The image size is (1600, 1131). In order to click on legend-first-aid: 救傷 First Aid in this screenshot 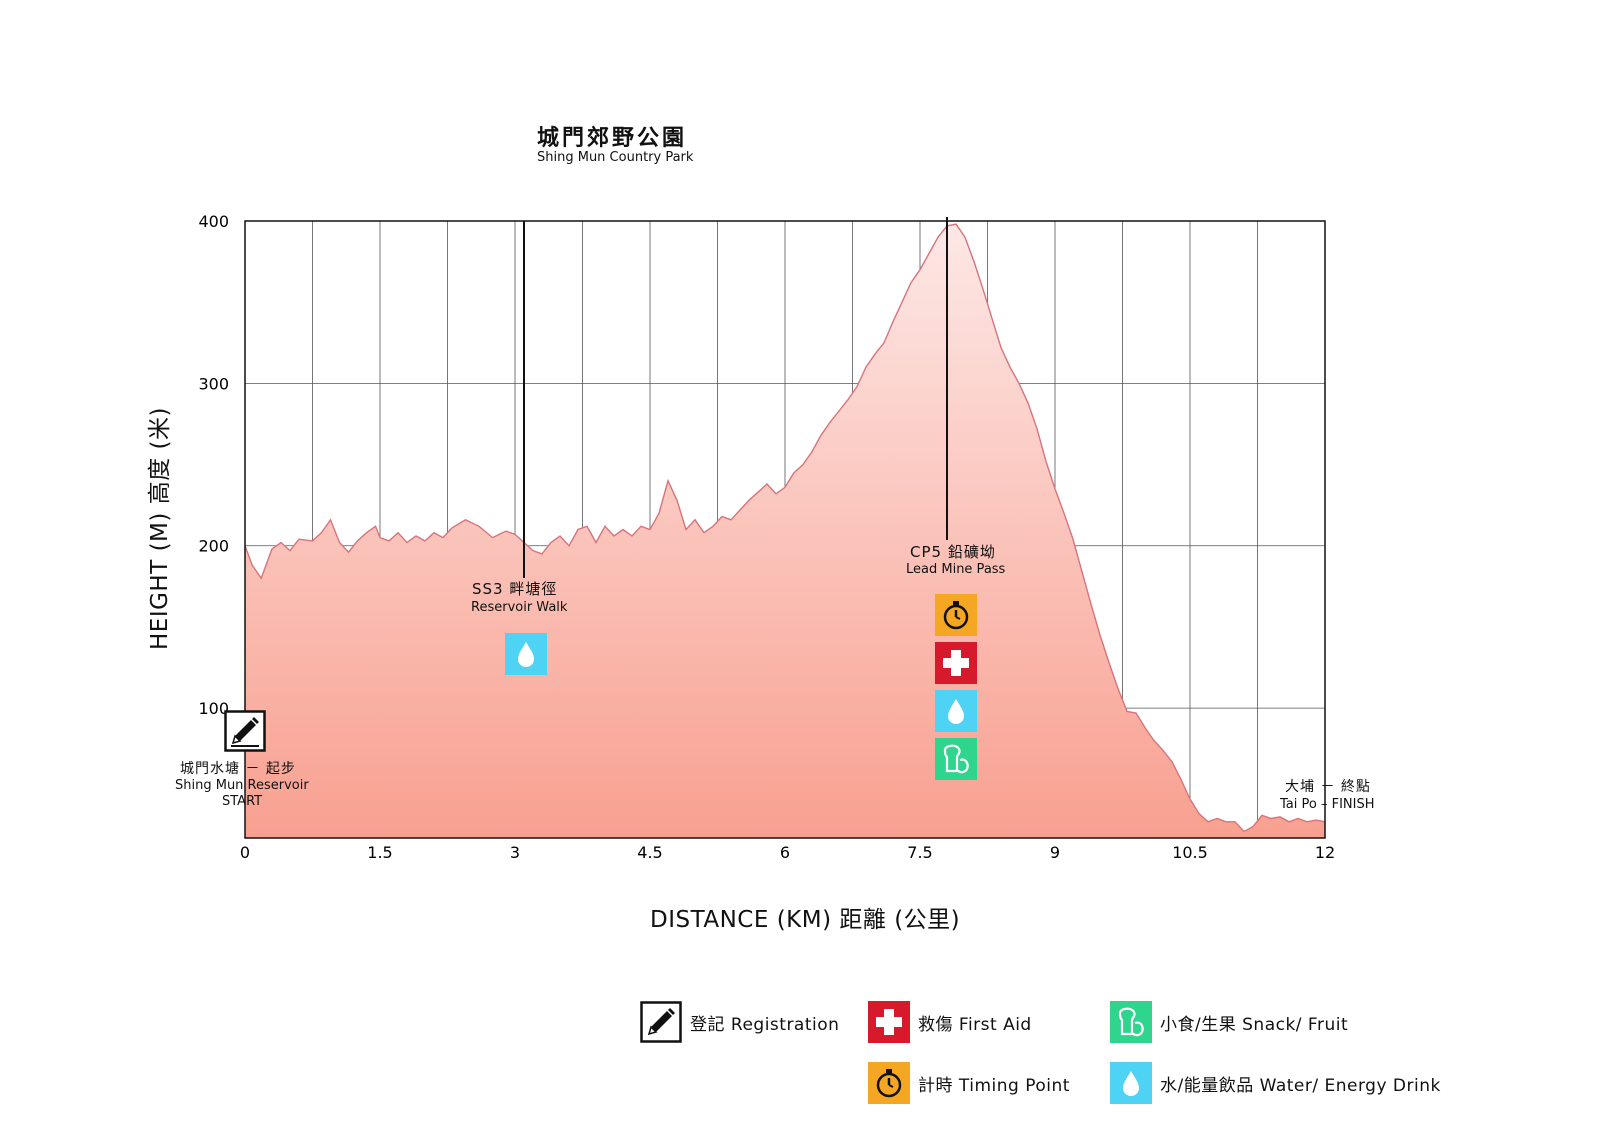, I will do `click(950, 1022)`.